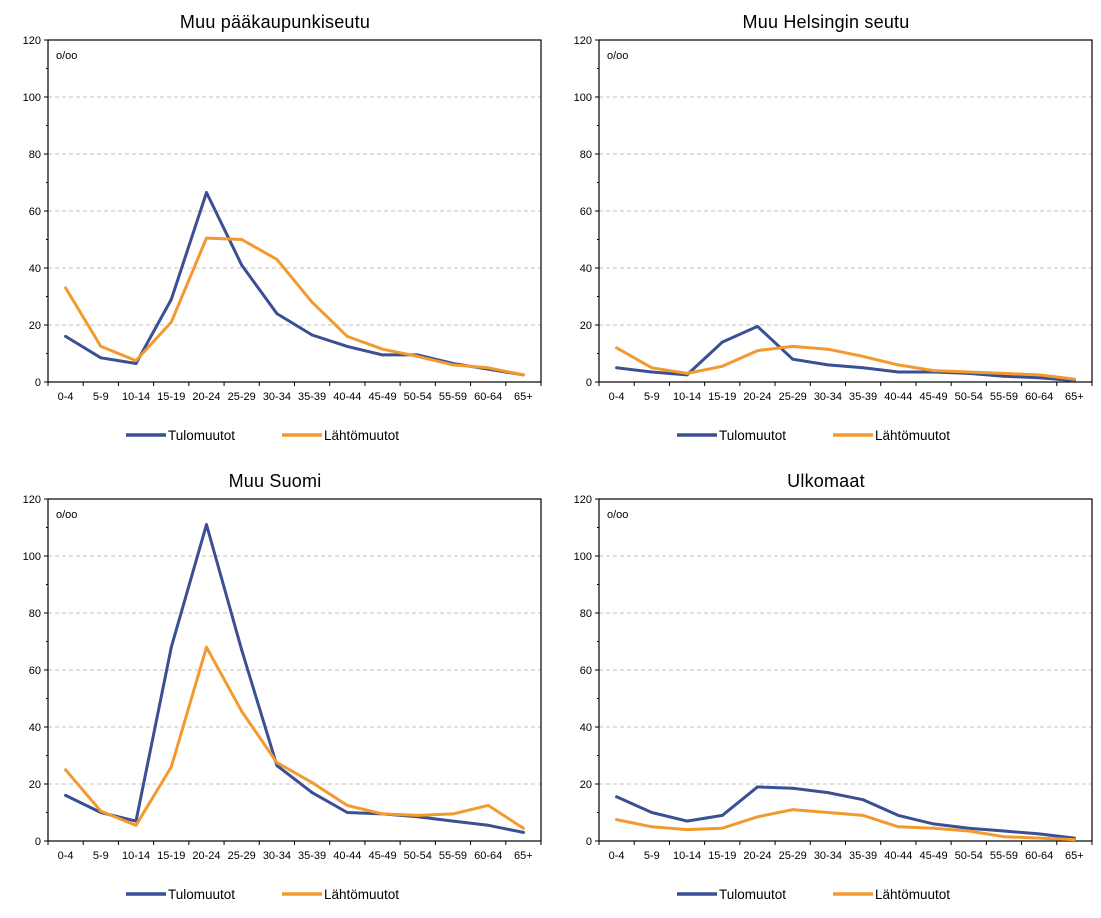 The height and width of the screenshot is (918, 1101). What do you see at coordinates (66, 397) in the screenshot?
I see `x-tick-label: 0-4` at bounding box center [66, 397].